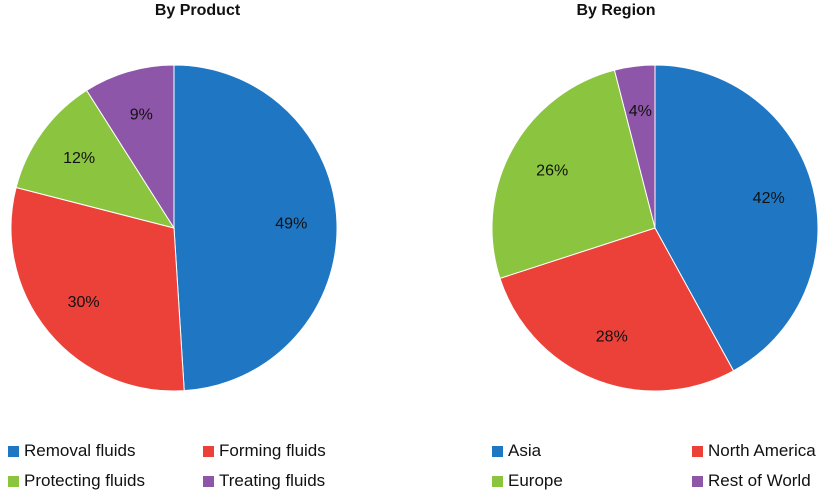 This screenshot has width=831, height=495. What do you see at coordinates (616, 10) in the screenshot?
I see `chart-title: By Region` at bounding box center [616, 10].